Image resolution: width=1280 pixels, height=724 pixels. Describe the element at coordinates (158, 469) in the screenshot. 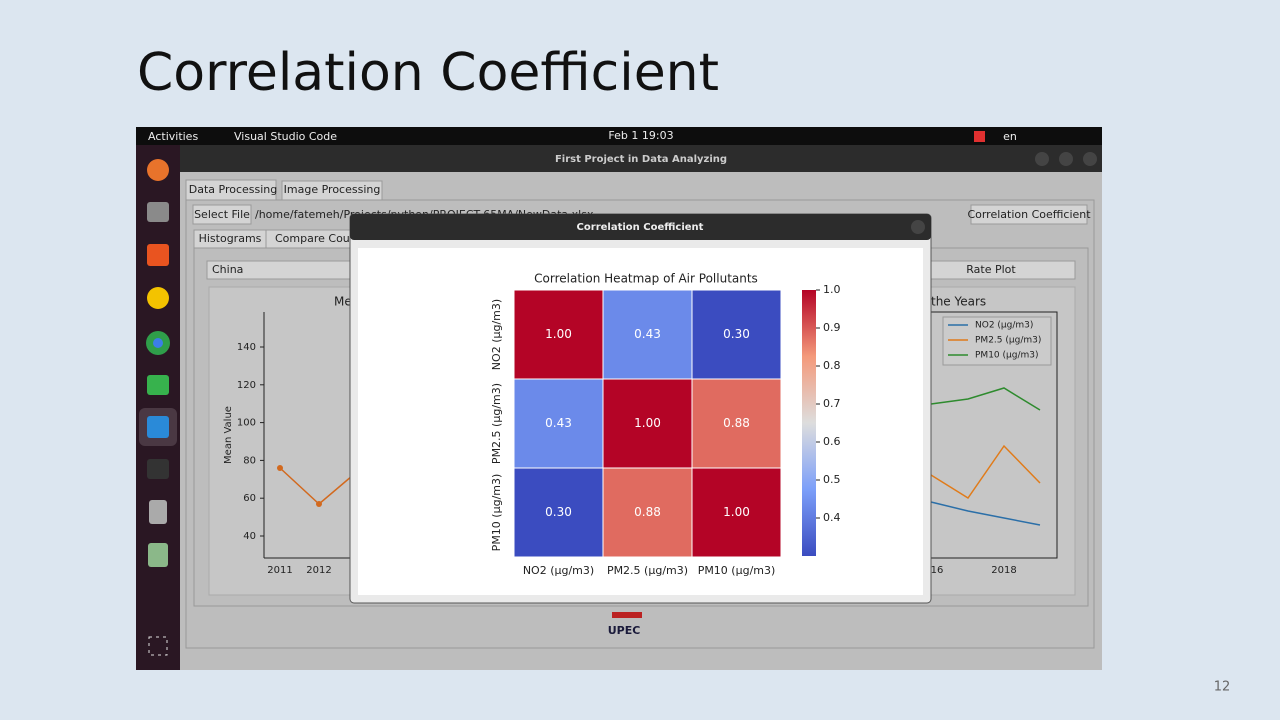

I see `terminal-icon` at that location.